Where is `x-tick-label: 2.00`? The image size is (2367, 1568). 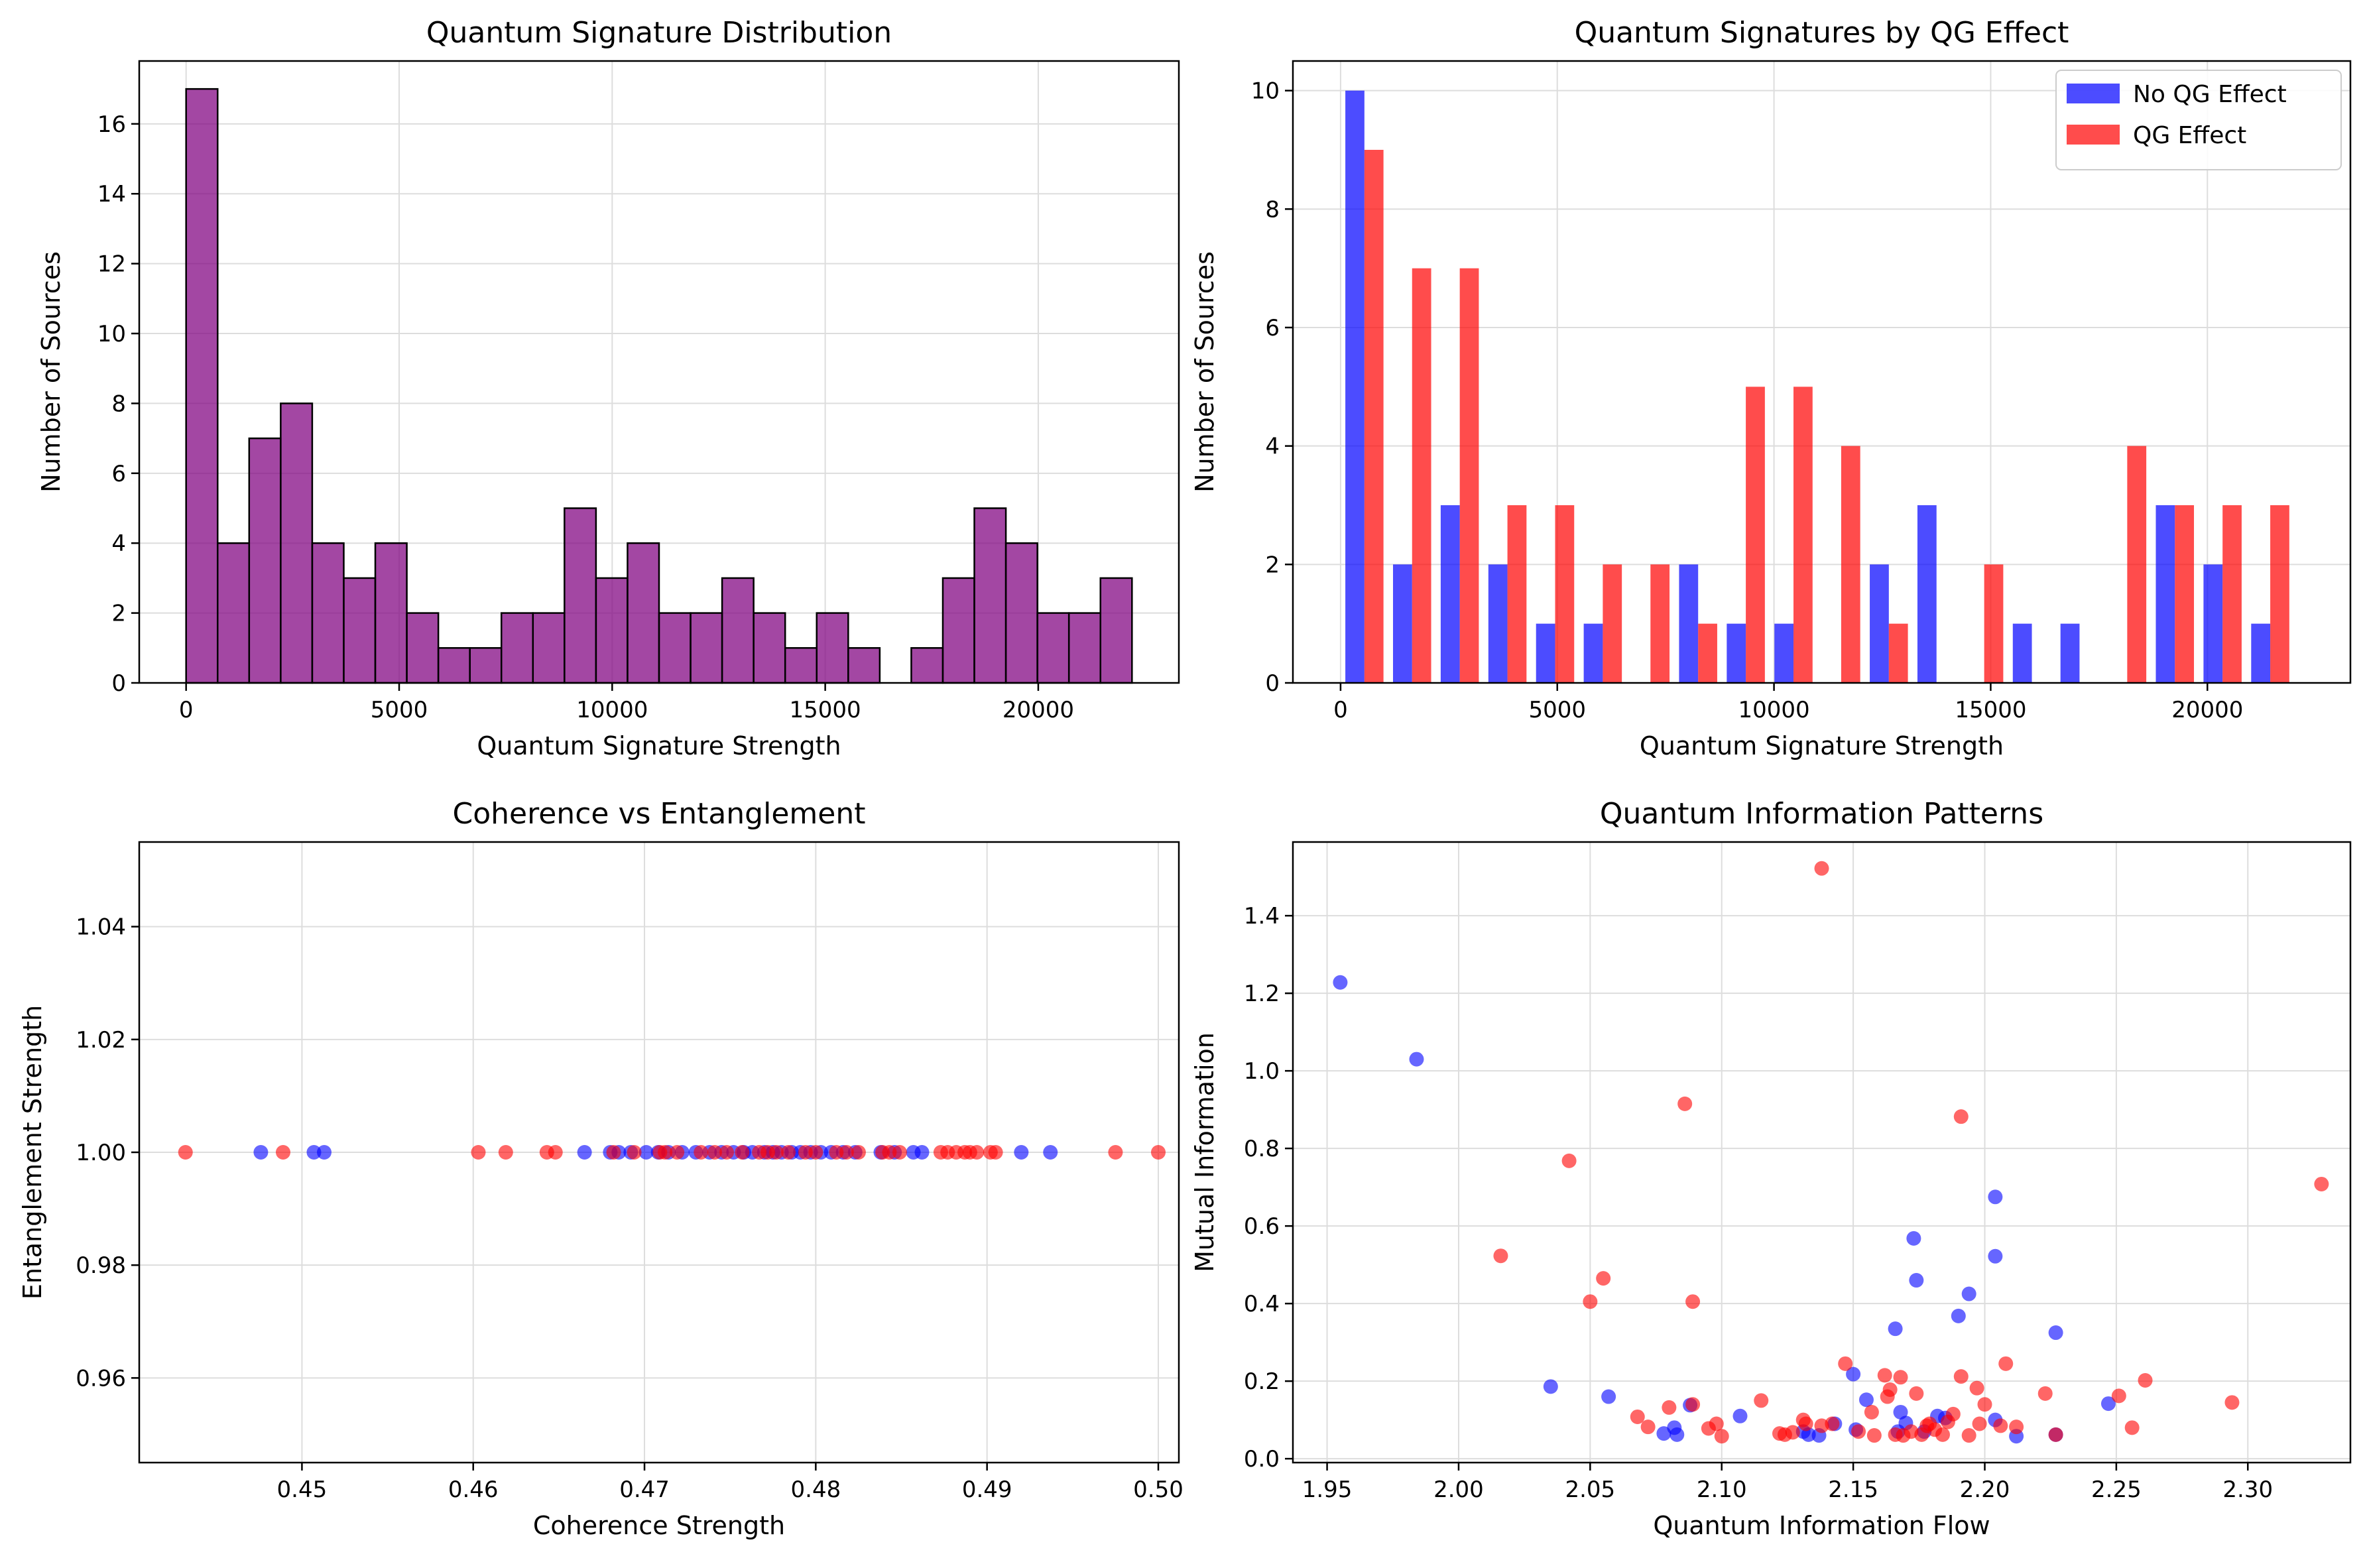
x-tick-label: 2.00 is located at coordinates (1459, 1490).